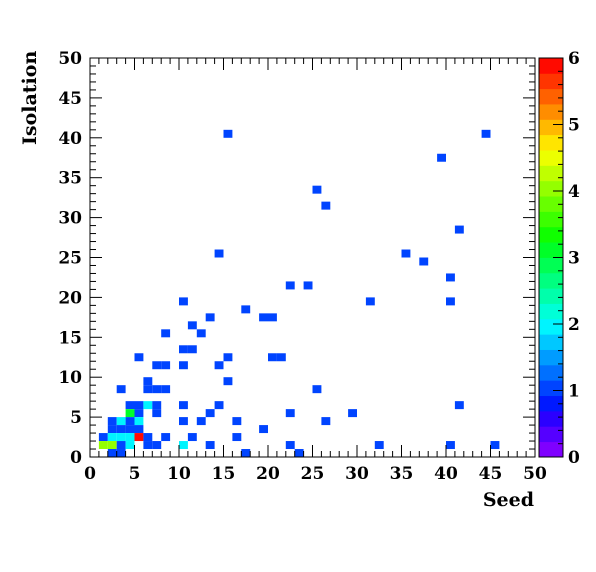  What do you see at coordinates (574, 325) in the screenshot?
I see `z-tick-label: 2` at bounding box center [574, 325].